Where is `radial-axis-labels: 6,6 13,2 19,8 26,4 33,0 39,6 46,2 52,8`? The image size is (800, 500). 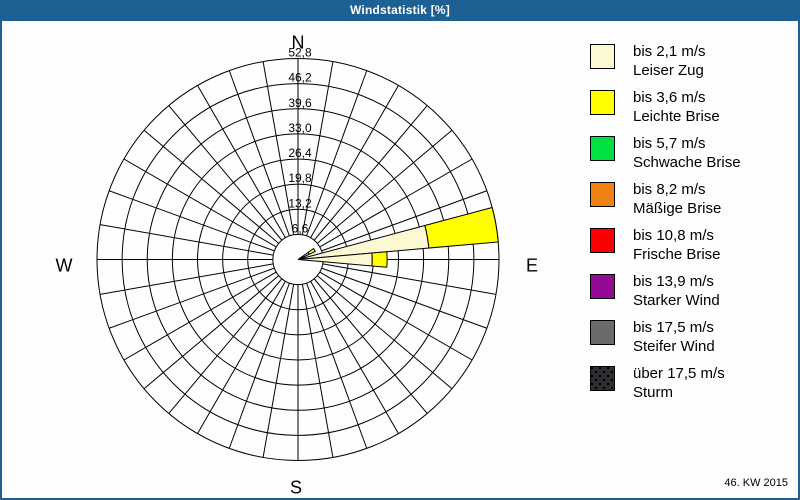
radial-axis-labels: 6,6 13,2 19,8 26,4 33,0 39,6 46,2 52,8 is located at coordinates (300, 141).